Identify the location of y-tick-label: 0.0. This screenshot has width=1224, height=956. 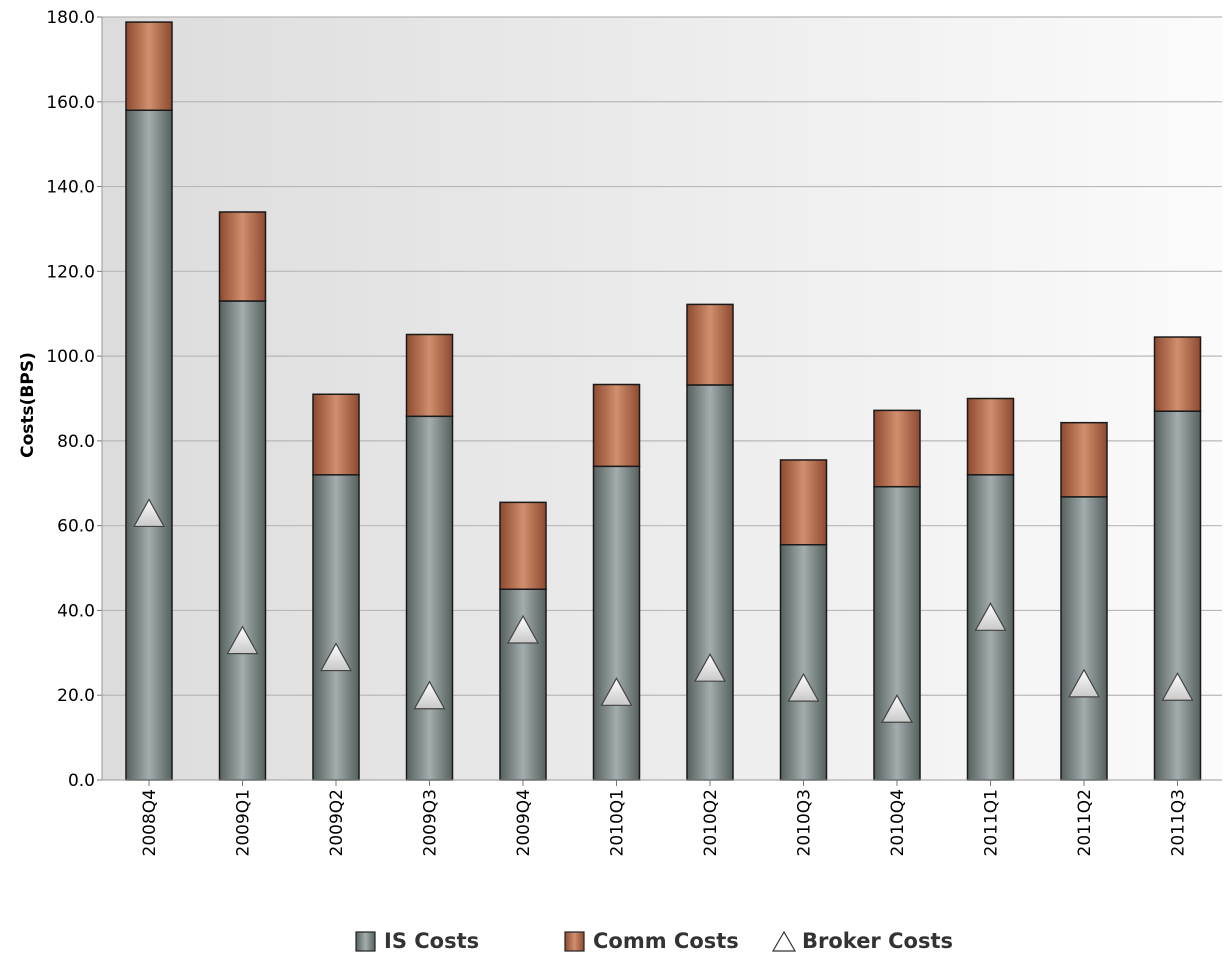
(81, 781).